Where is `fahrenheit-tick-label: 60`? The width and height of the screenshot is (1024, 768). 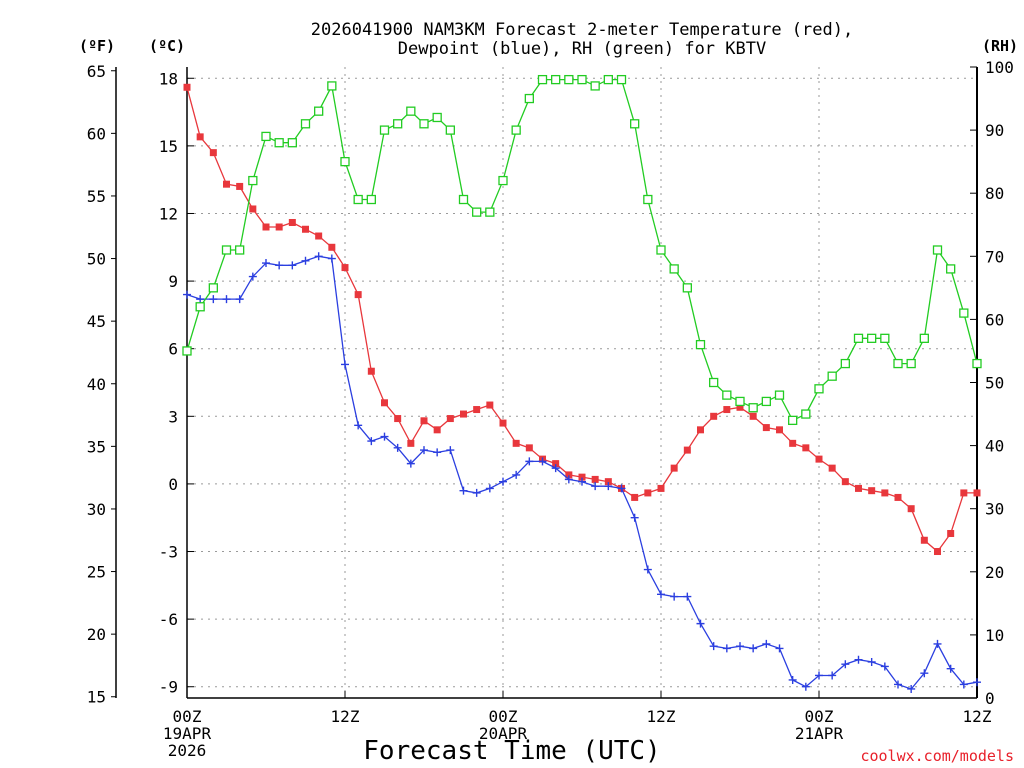
fahrenheit-tick-label: 60 is located at coordinates (96, 133).